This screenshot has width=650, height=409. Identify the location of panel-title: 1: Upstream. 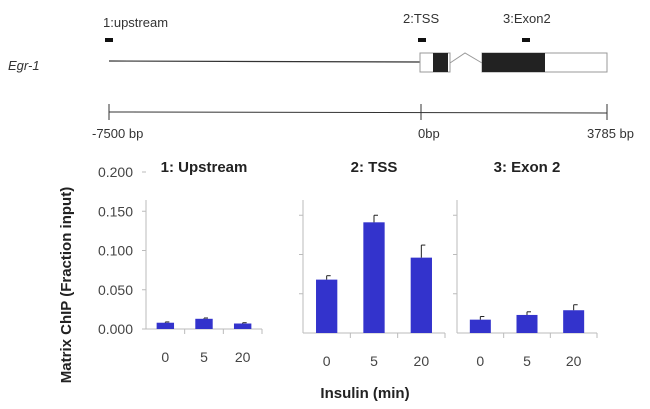
(204, 167).